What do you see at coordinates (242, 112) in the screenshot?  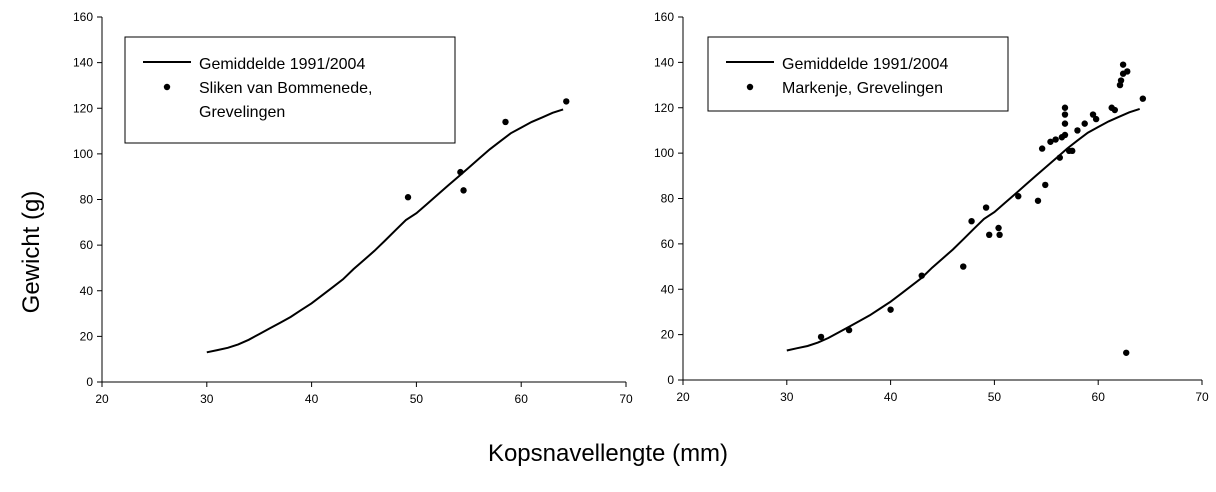 I see `legend-entry: Grevelingen` at bounding box center [242, 112].